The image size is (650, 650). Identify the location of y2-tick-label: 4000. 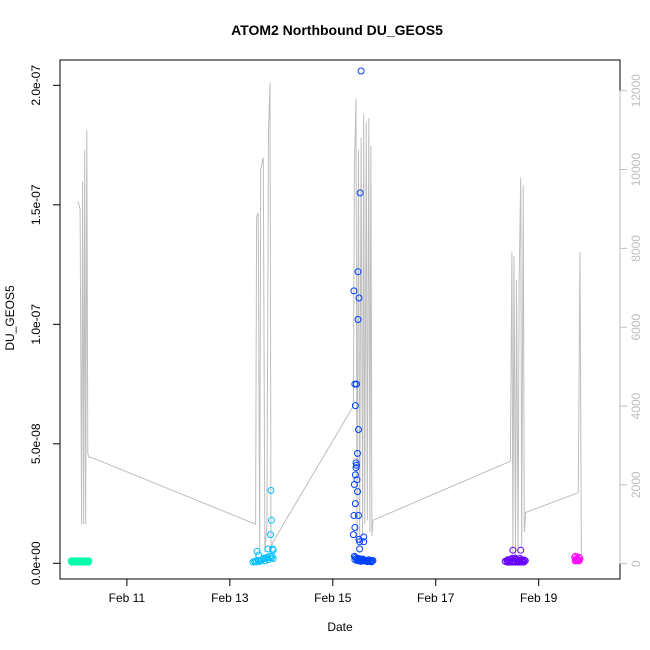
(636, 405).